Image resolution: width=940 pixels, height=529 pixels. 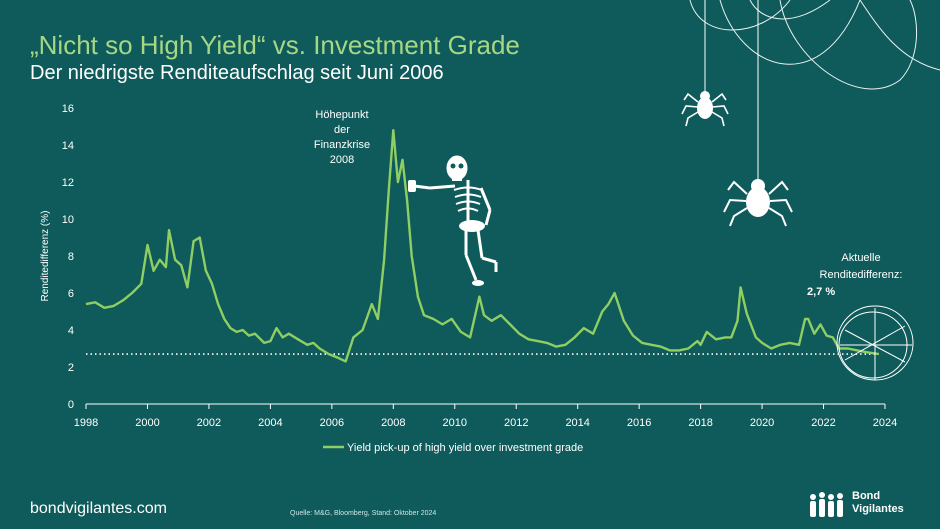 What do you see at coordinates (866, 496) in the screenshot?
I see `brand-line: Bond` at bounding box center [866, 496].